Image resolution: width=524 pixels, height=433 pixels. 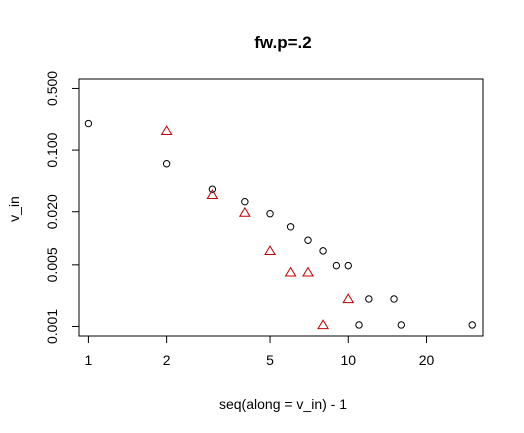 What do you see at coordinates (52, 149) in the screenshot?
I see `y-tick-label: 0.100` at bounding box center [52, 149].